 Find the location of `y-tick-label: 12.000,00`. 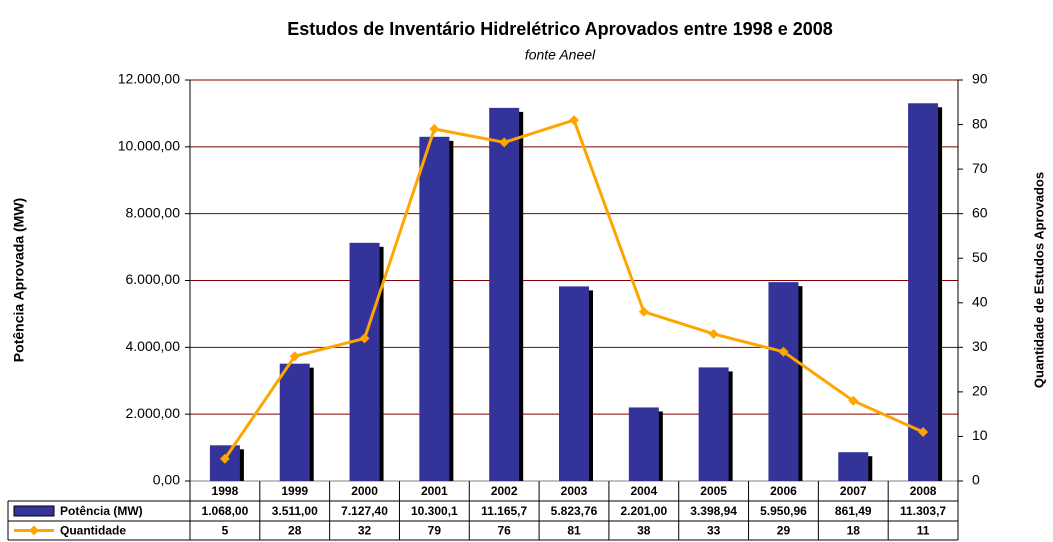

y-tick-label: 12.000,00 is located at coordinates (149, 79).